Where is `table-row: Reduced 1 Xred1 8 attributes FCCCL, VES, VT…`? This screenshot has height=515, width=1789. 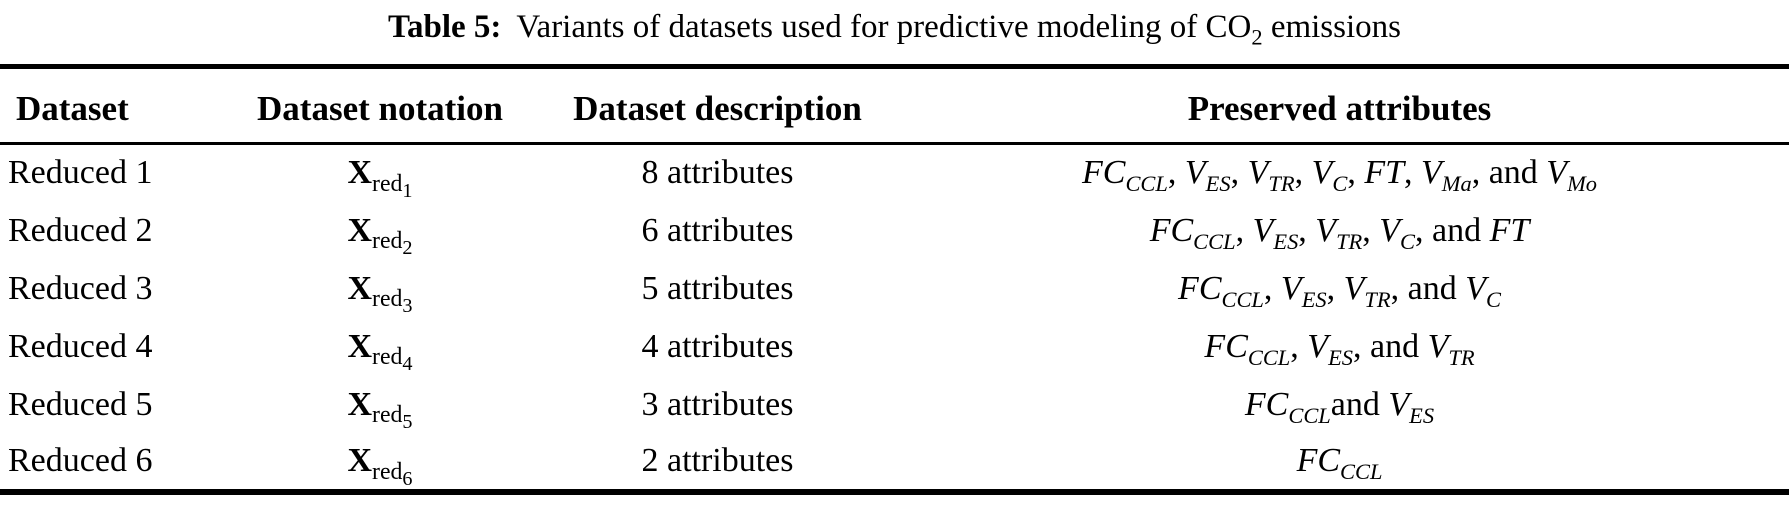
table-row: Reduced 1 Xred1 8 attributes FCCCL, VES, VT… is located at coordinates (894, 173).